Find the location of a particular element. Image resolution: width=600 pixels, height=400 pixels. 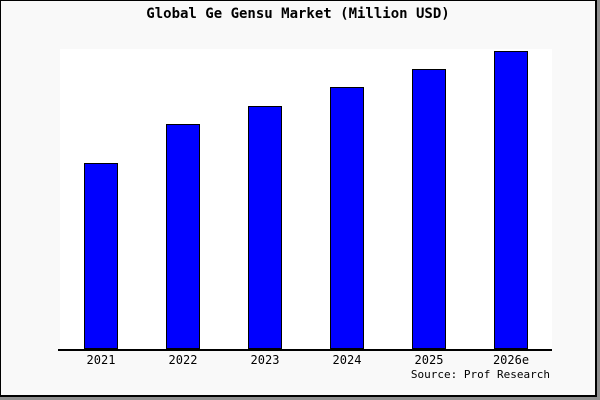

bar-2021 is located at coordinates (101, 256).